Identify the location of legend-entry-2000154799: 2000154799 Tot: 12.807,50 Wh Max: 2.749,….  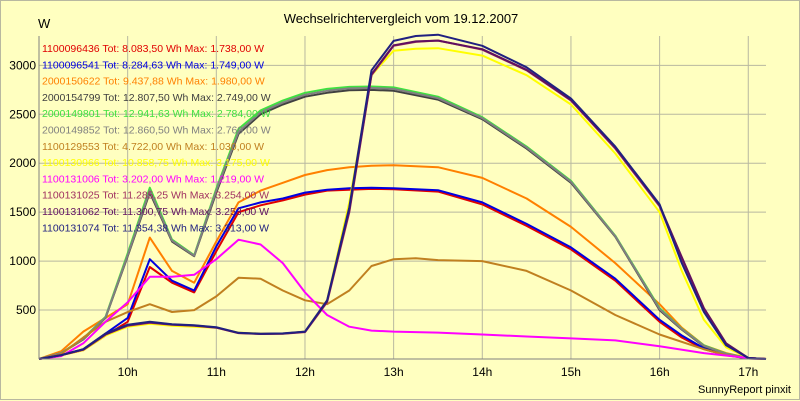
(156, 98).